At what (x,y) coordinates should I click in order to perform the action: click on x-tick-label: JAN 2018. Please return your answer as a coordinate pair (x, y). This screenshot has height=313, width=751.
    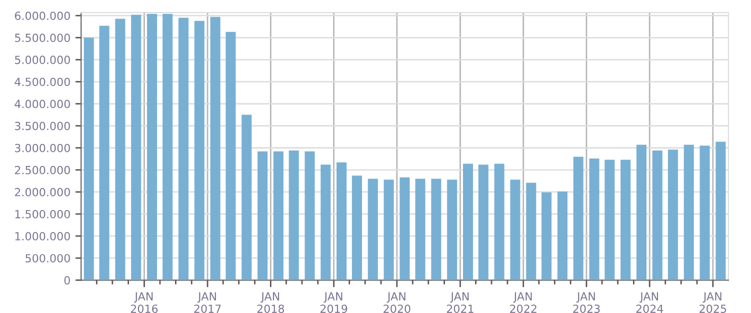
    Looking at the image, I should click on (270, 302).